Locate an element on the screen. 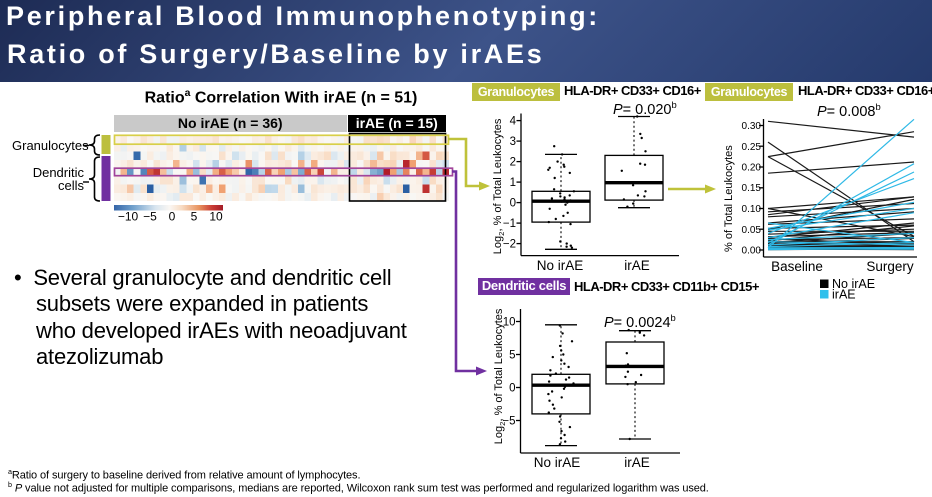 This screenshot has width=932, height=497. svg-text: −1 is located at coordinates (509, 224).